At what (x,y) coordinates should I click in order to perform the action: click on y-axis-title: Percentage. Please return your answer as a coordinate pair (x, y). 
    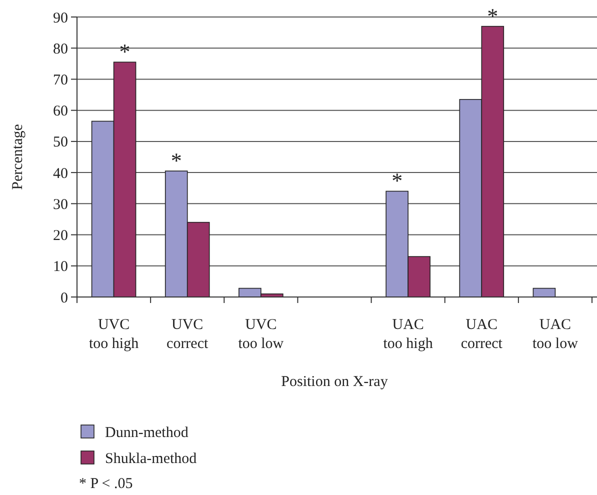
    Looking at the image, I should click on (18, 157).